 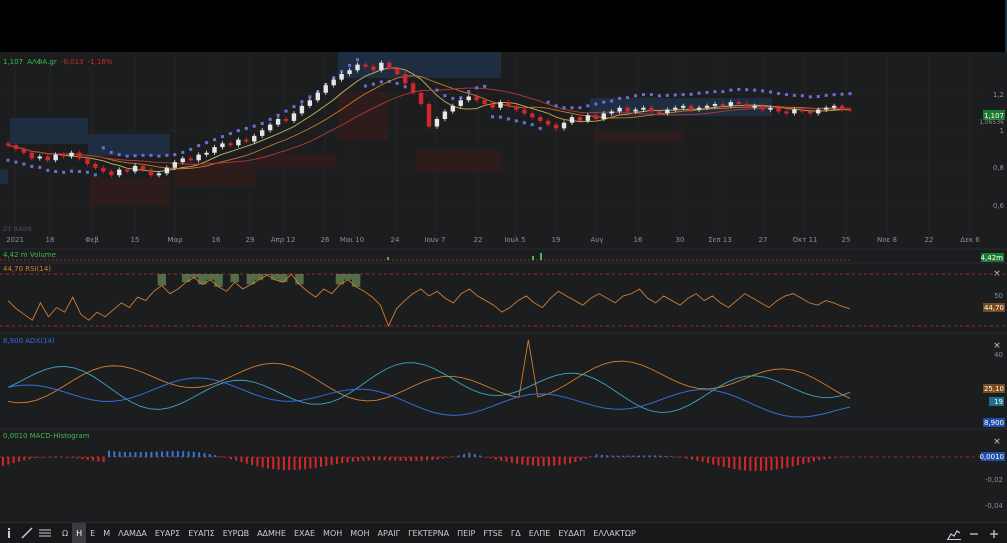 I want to click on symbol-tab: ΕΧΑΕ, so click(x=304, y=533).